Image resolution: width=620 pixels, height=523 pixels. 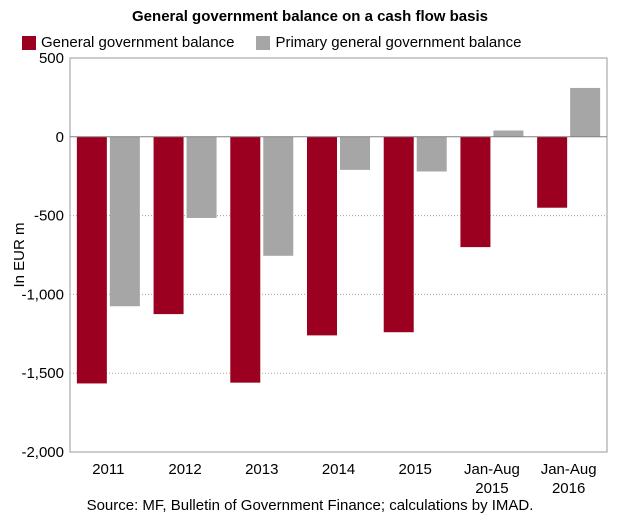 What do you see at coordinates (263, 42) in the screenshot?
I see `legend-swatch-primary-balance` at bounding box center [263, 42].